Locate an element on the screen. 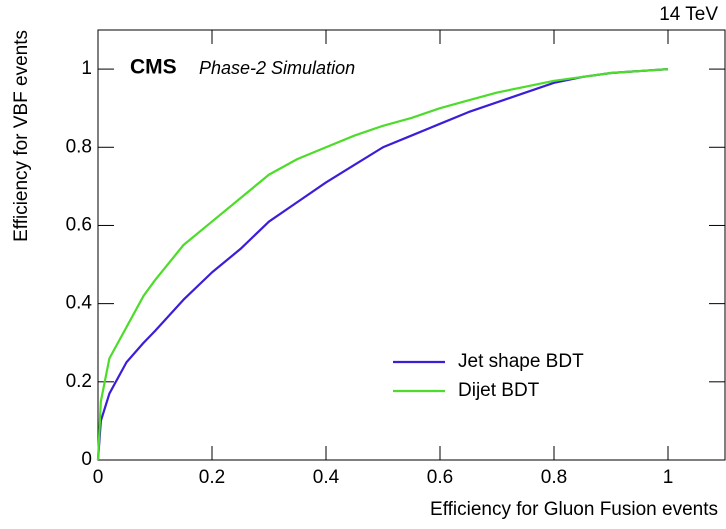 This screenshot has height=529, width=726. y-tick-label: 0.6 is located at coordinates (79, 224).